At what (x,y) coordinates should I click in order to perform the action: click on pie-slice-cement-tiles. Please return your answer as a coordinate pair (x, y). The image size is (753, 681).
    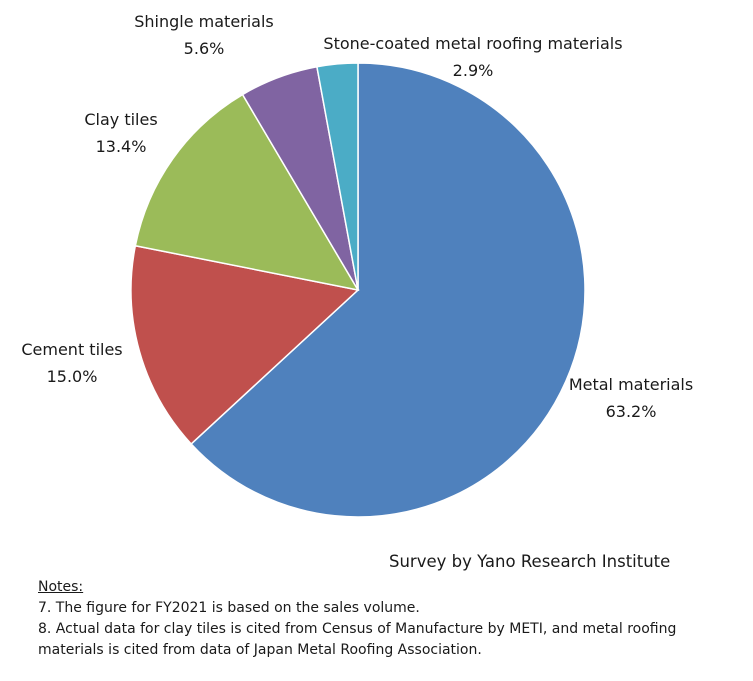
    Looking at the image, I should click on (245, 345).